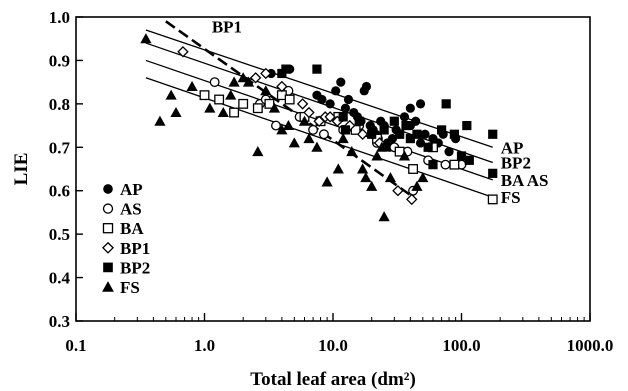 This screenshot has width=628, height=391. I want to click on legend-marker-ba, so click(108, 228).